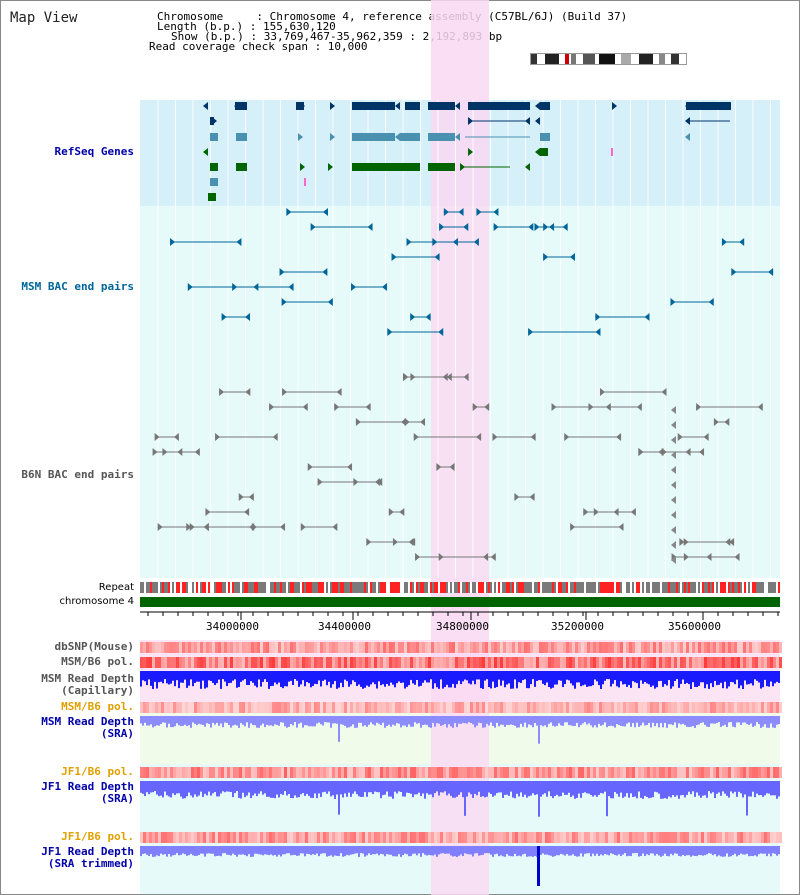  What do you see at coordinates (87, 678) in the screenshot?
I see `label-msm-depth-cap-1: MSM Read Depth` at bounding box center [87, 678].